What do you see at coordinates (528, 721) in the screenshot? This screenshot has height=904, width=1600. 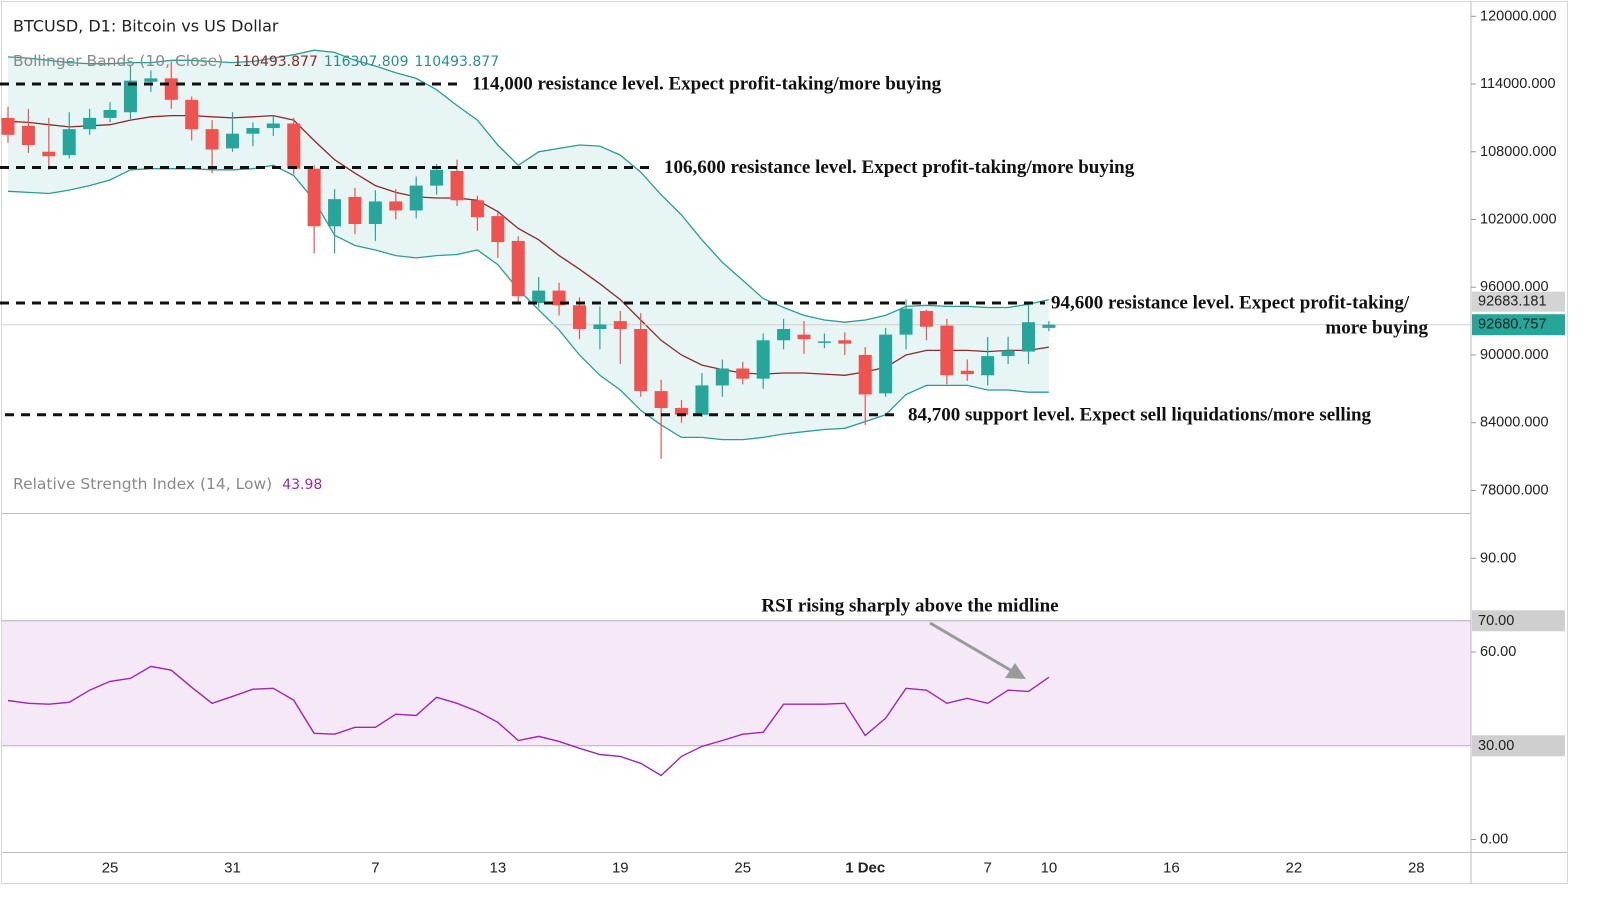 I see `rsi-line` at bounding box center [528, 721].